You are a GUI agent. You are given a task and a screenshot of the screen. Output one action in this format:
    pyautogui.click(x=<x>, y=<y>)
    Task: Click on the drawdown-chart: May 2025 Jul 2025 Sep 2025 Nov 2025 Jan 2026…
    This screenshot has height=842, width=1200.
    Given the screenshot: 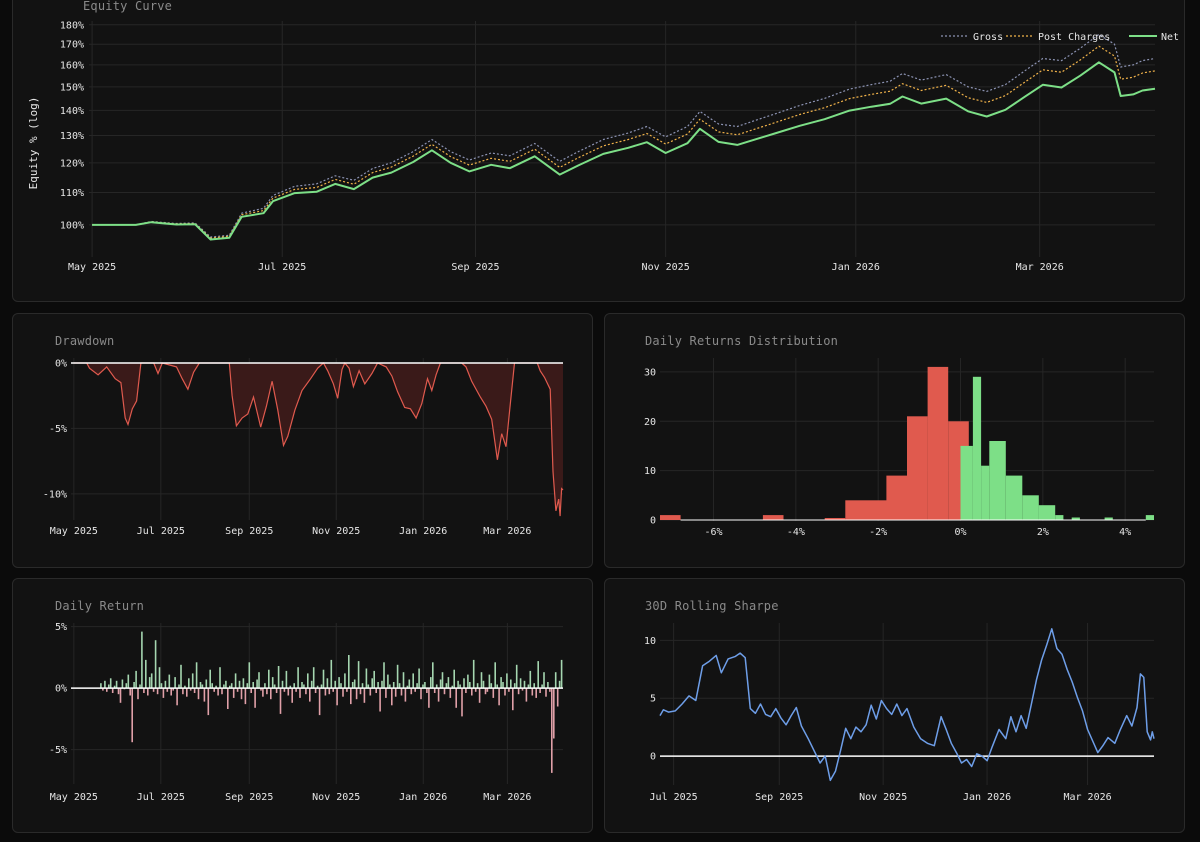 What is the action you would take?
    pyautogui.click(x=303, y=447)
    